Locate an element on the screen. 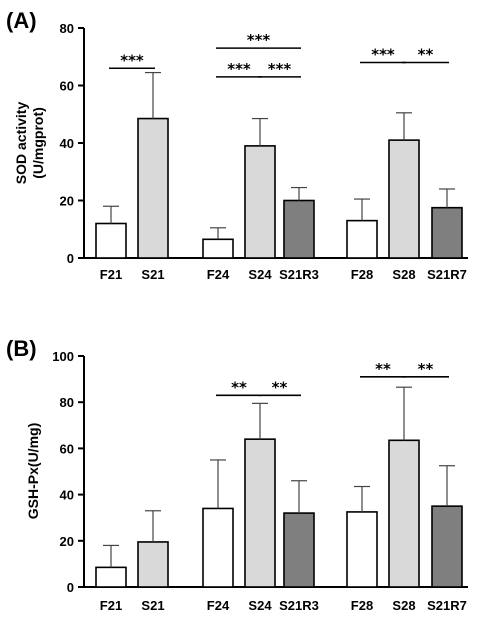  panel-a-x-tick-label: F28 is located at coordinates (362, 274).